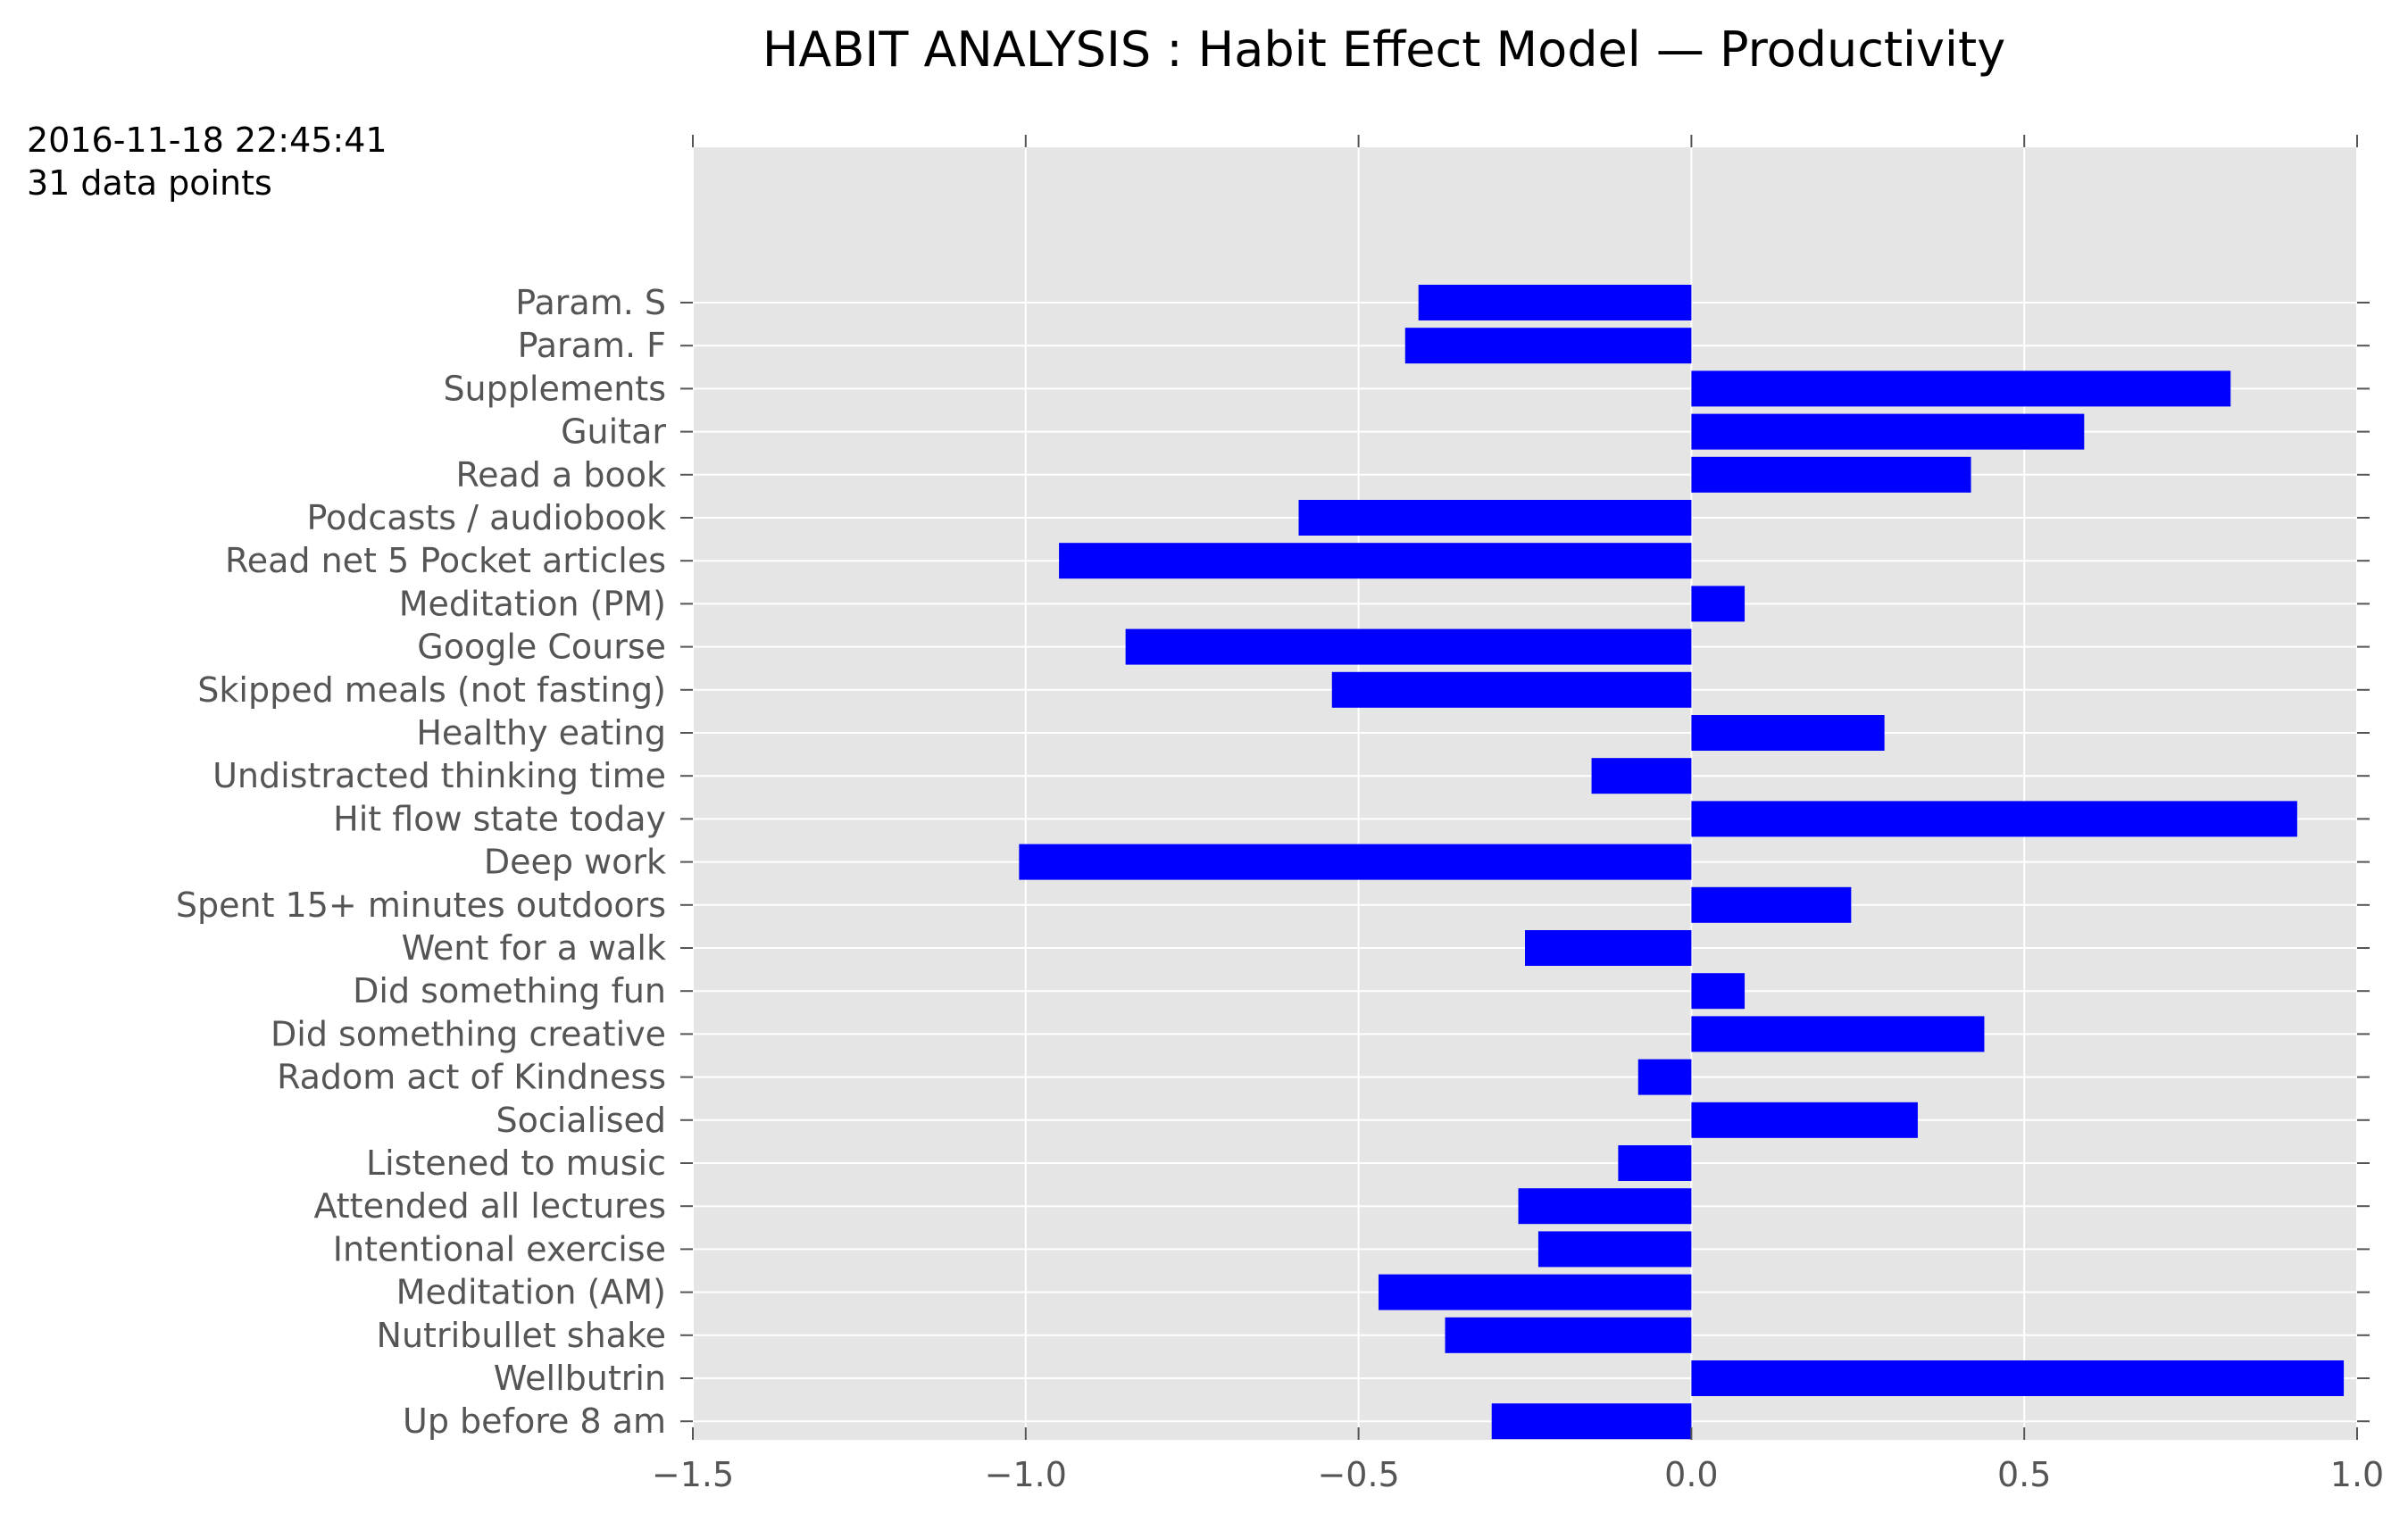 Image resolution: width=2408 pixels, height=1530 pixels. Describe the element at coordinates (472, 1077) in the screenshot. I see `y-category-label: Radom act of Kindness` at that location.